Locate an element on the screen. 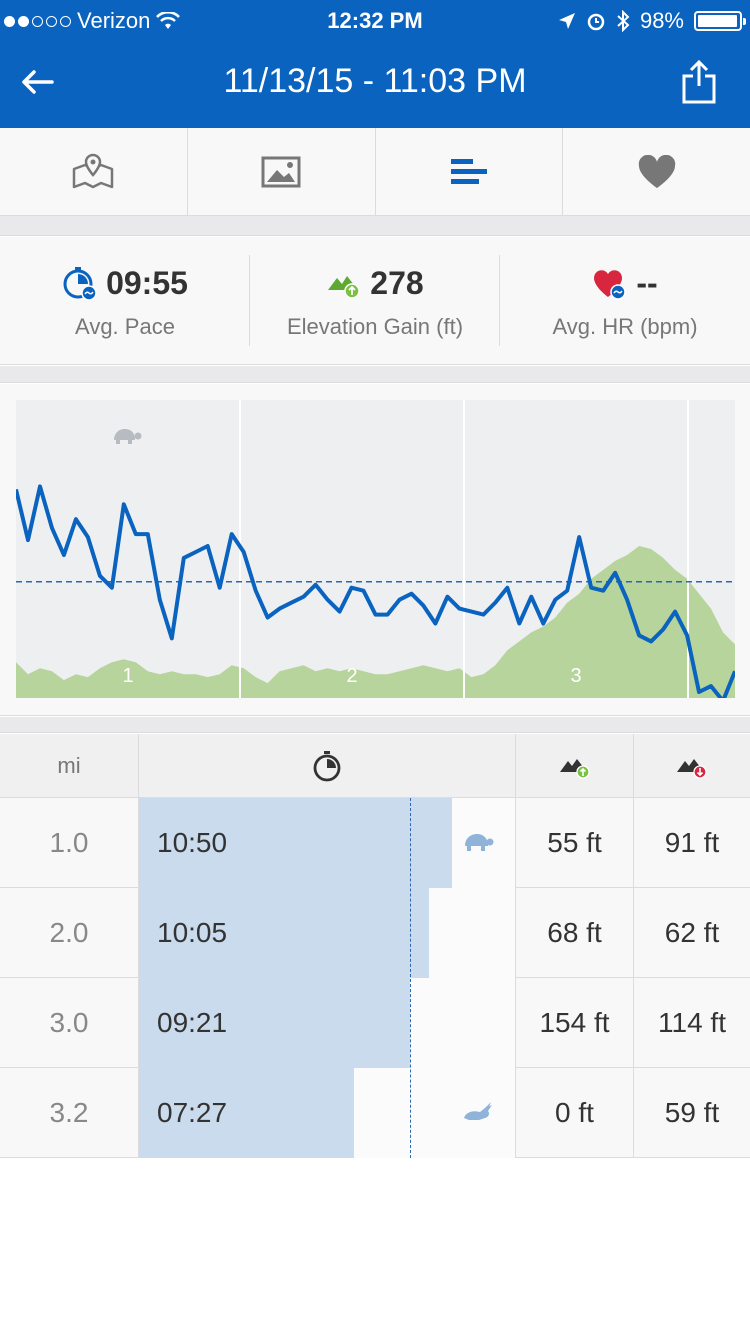 Image resolution: width=750 pixels, height=1334 pixels. header-mi: mi is located at coordinates (69, 766).